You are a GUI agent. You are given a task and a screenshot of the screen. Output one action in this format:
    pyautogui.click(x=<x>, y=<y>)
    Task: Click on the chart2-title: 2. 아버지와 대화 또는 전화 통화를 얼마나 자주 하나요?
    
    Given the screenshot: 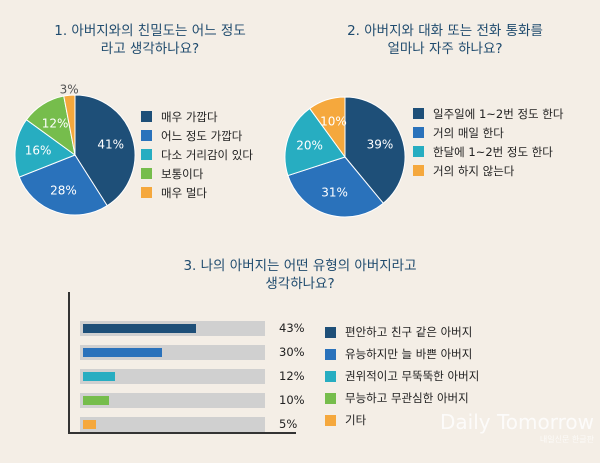 What is the action you would take?
    pyautogui.click(x=445, y=40)
    